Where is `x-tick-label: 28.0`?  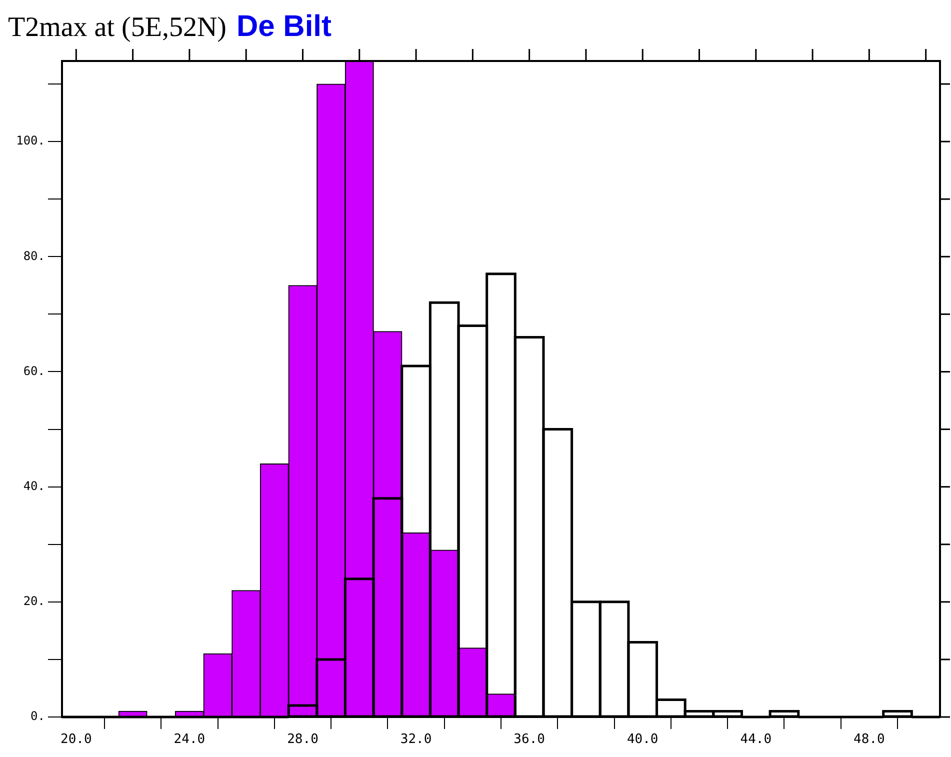
x-tick-label: 28.0 is located at coordinates (302, 740).